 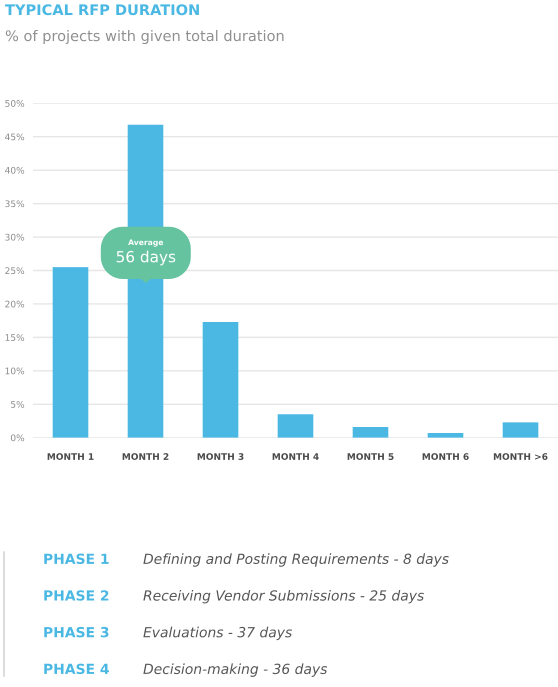 What do you see at coordinates (221, 456) in the screenshot?
I see `x-tick-label: MONTH 3` at bounding box center [221, 456].